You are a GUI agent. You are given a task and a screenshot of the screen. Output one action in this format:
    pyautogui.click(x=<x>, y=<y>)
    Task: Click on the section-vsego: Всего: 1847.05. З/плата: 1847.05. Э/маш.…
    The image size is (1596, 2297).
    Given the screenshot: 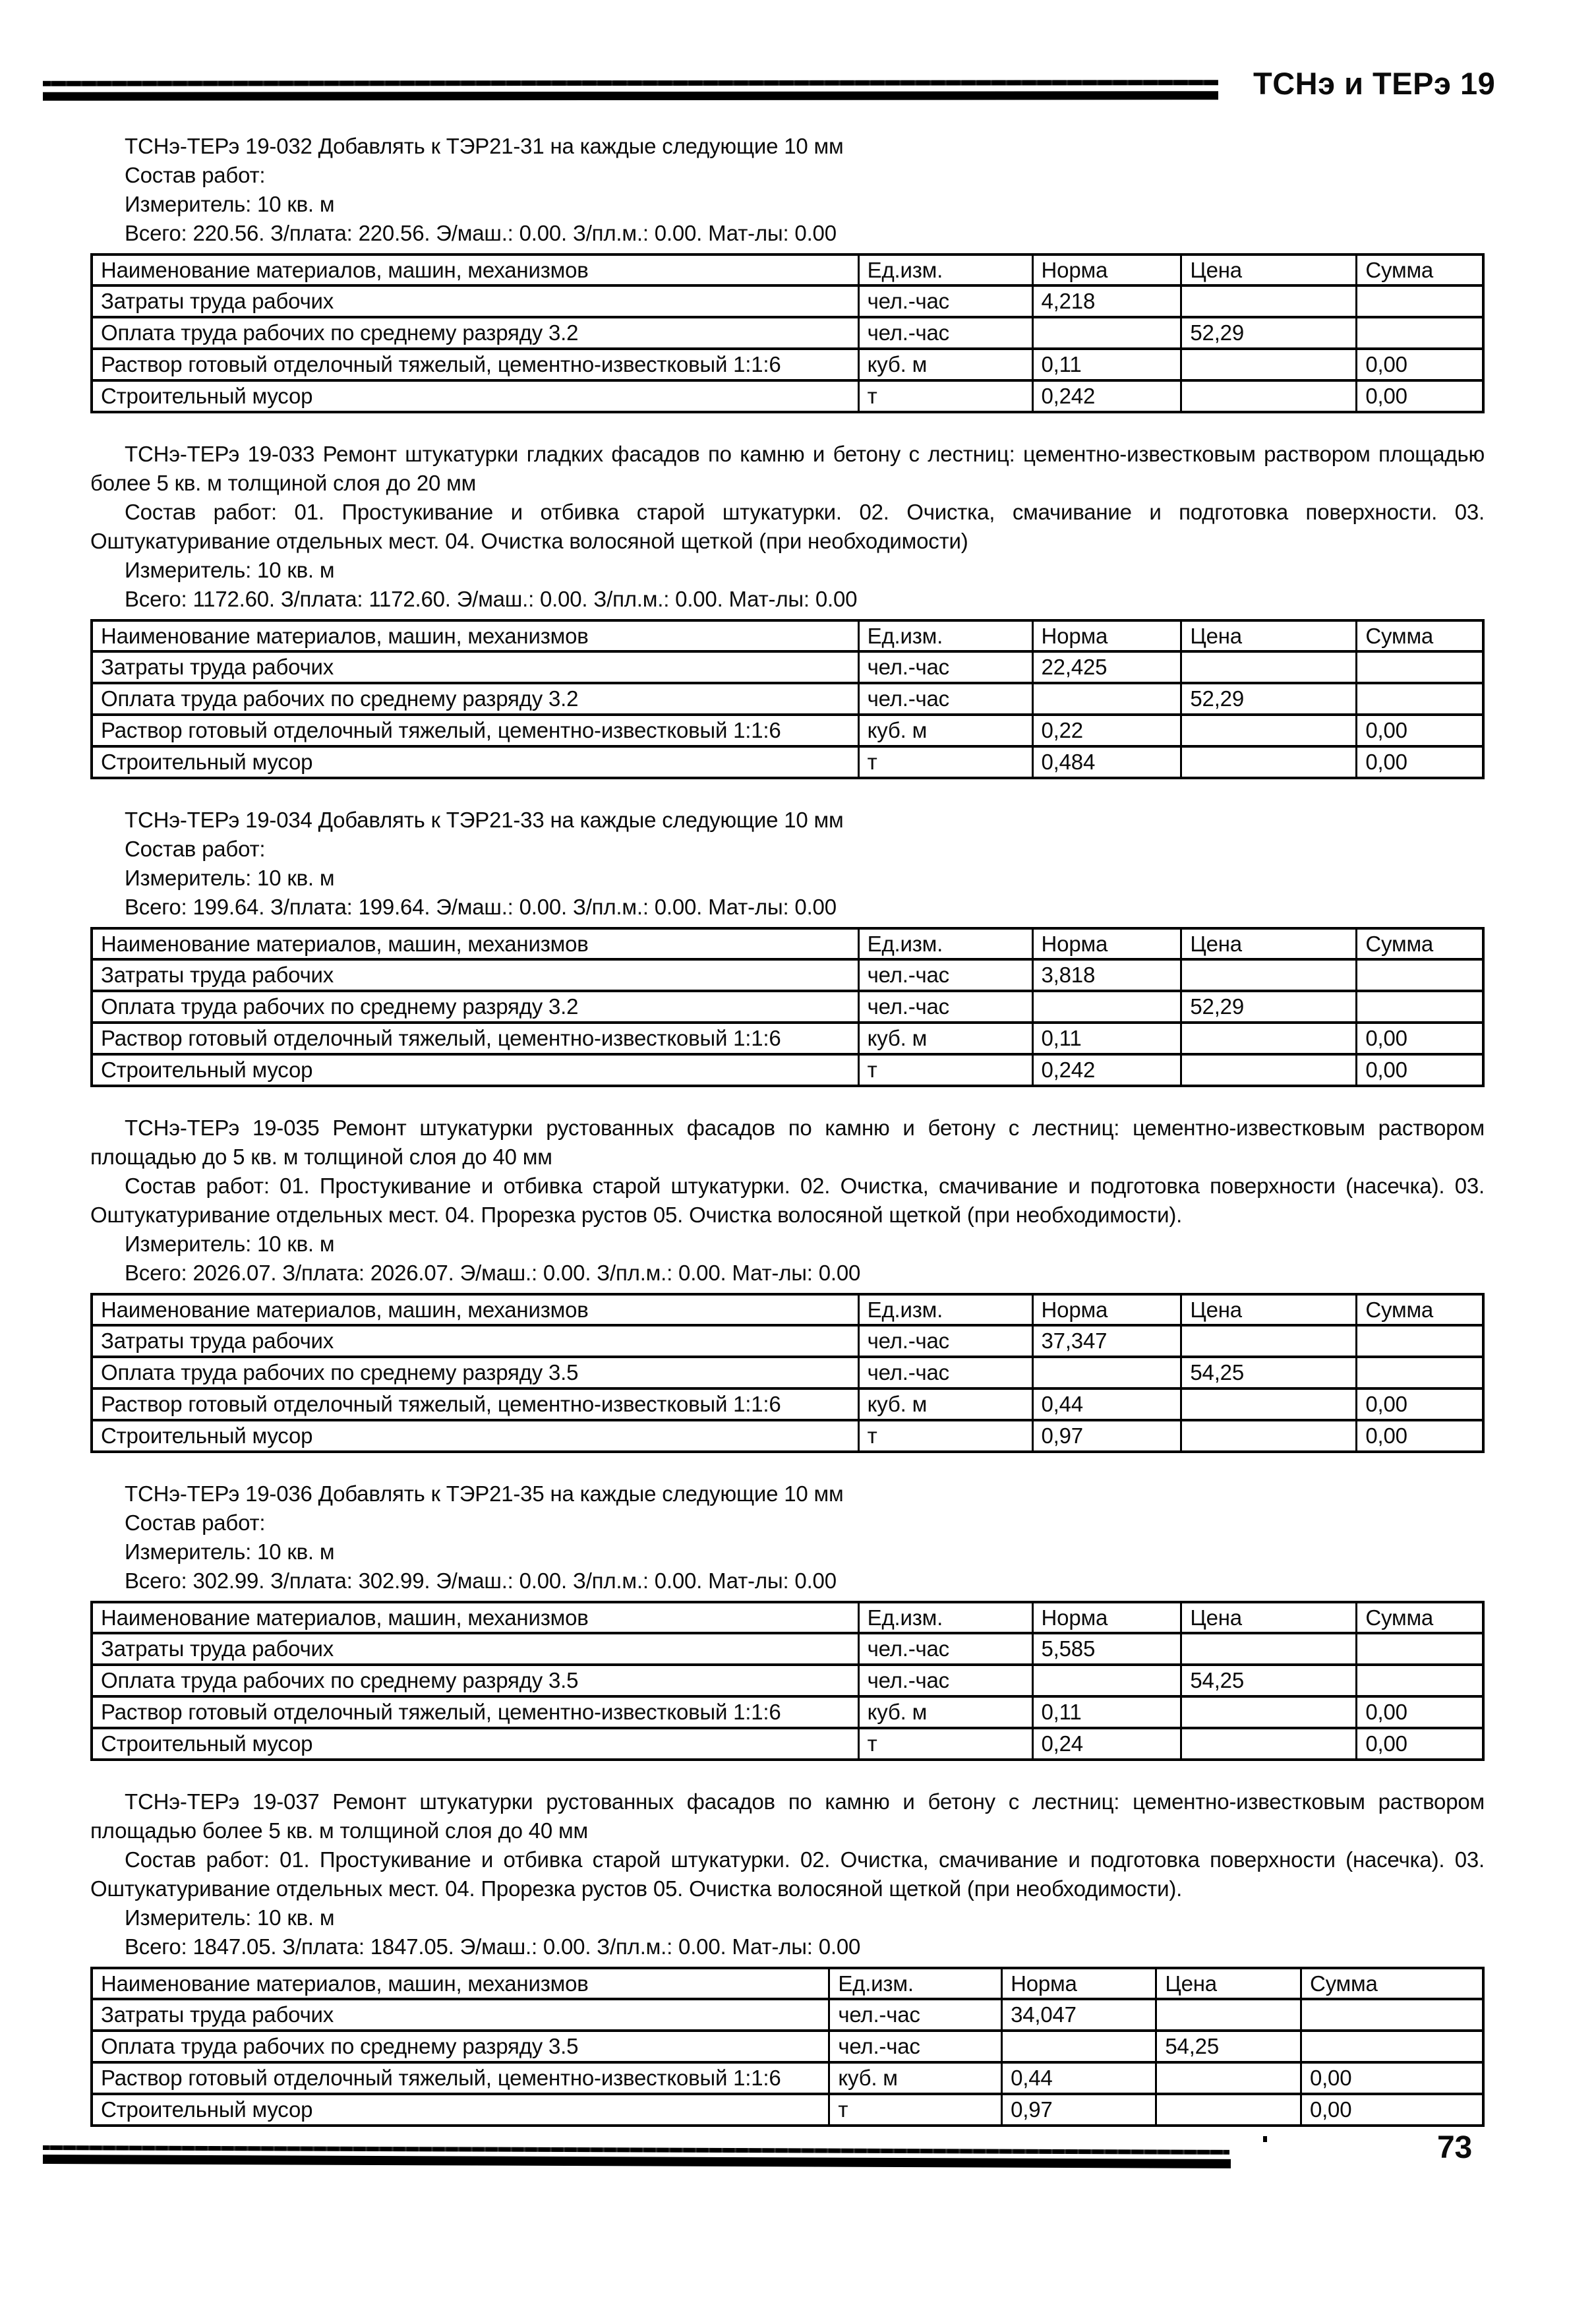 What is the action you would take?
    pyautogui.click(x=493, y=1946)
    